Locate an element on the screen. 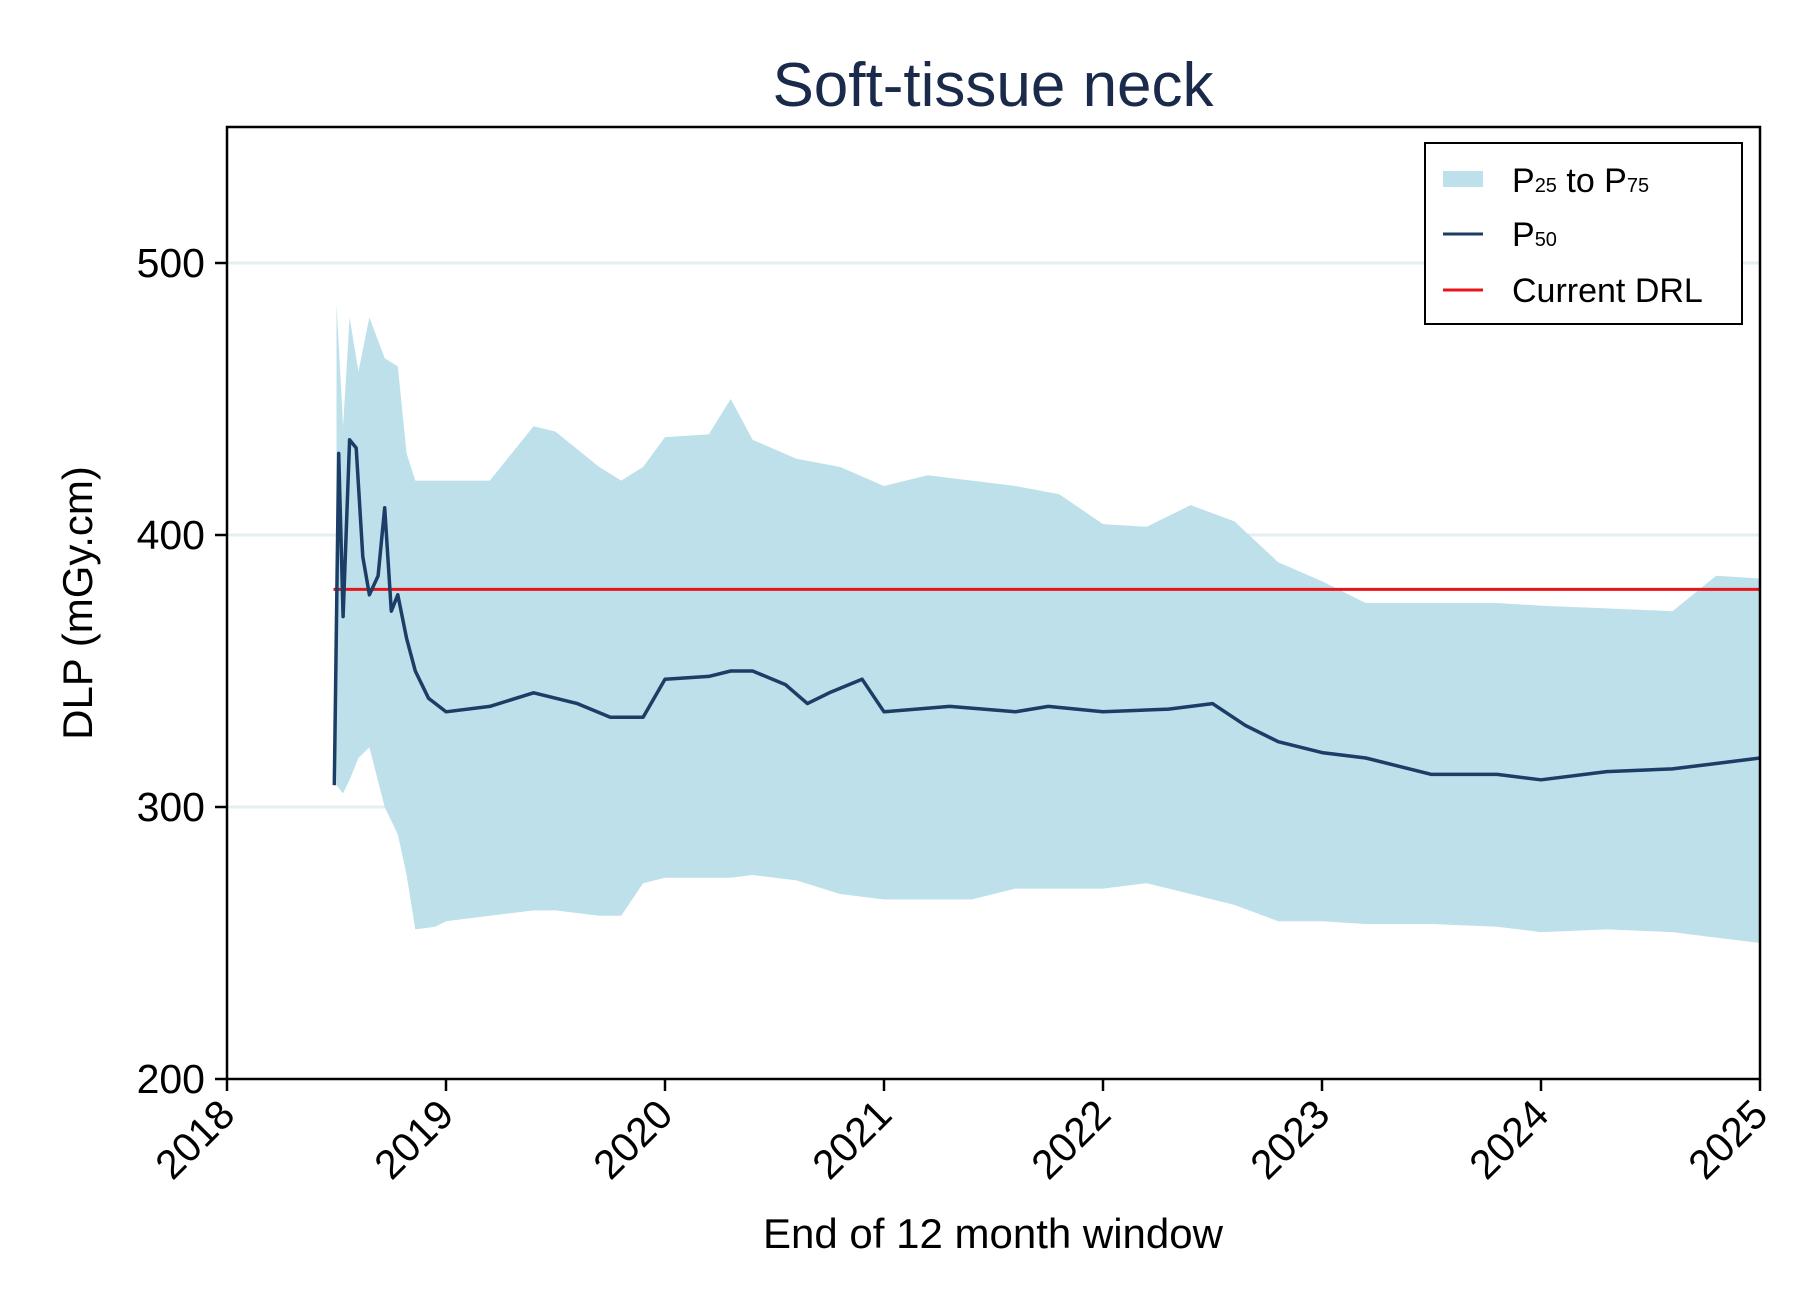 The height and width of the screenshot is (1312, 1804). x-tick-label-2020: 2020 is located at coordinates (632, 1139).